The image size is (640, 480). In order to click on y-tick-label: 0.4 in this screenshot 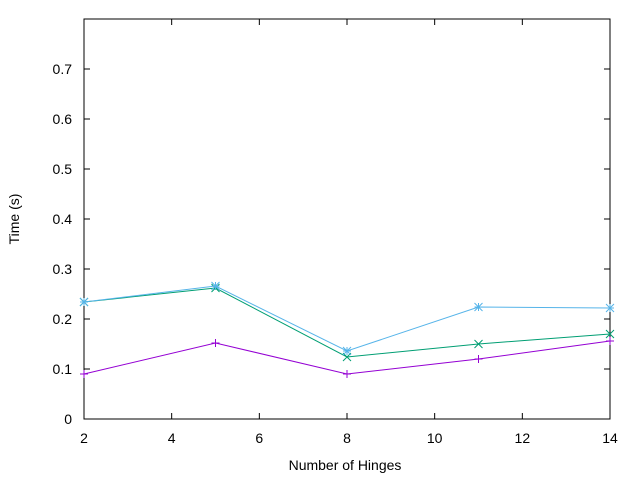, I will do `click(63, 219)`.